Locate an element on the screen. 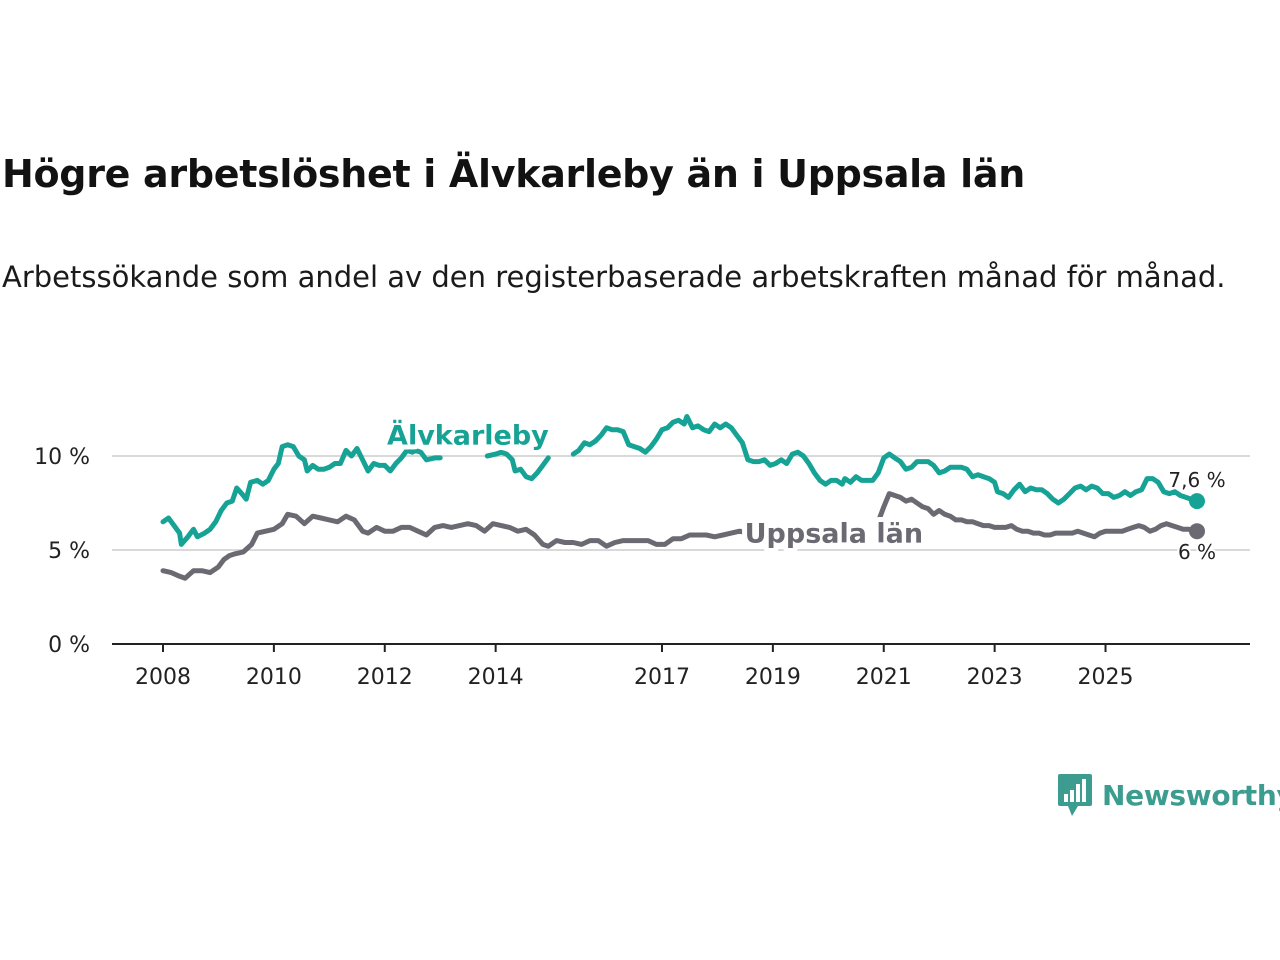 The width and height of the screenshot is (1280, 960). x-tick-label: 2025 is located at coordinates (1106, 677).